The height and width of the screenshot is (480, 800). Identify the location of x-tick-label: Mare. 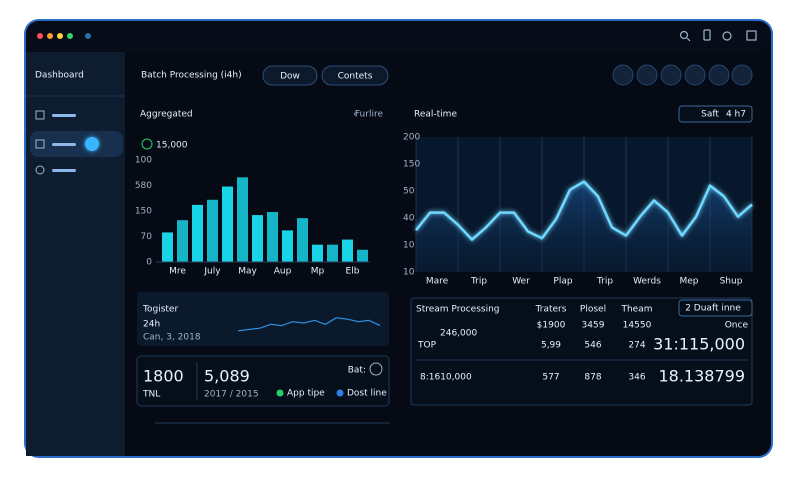
(437, 282).